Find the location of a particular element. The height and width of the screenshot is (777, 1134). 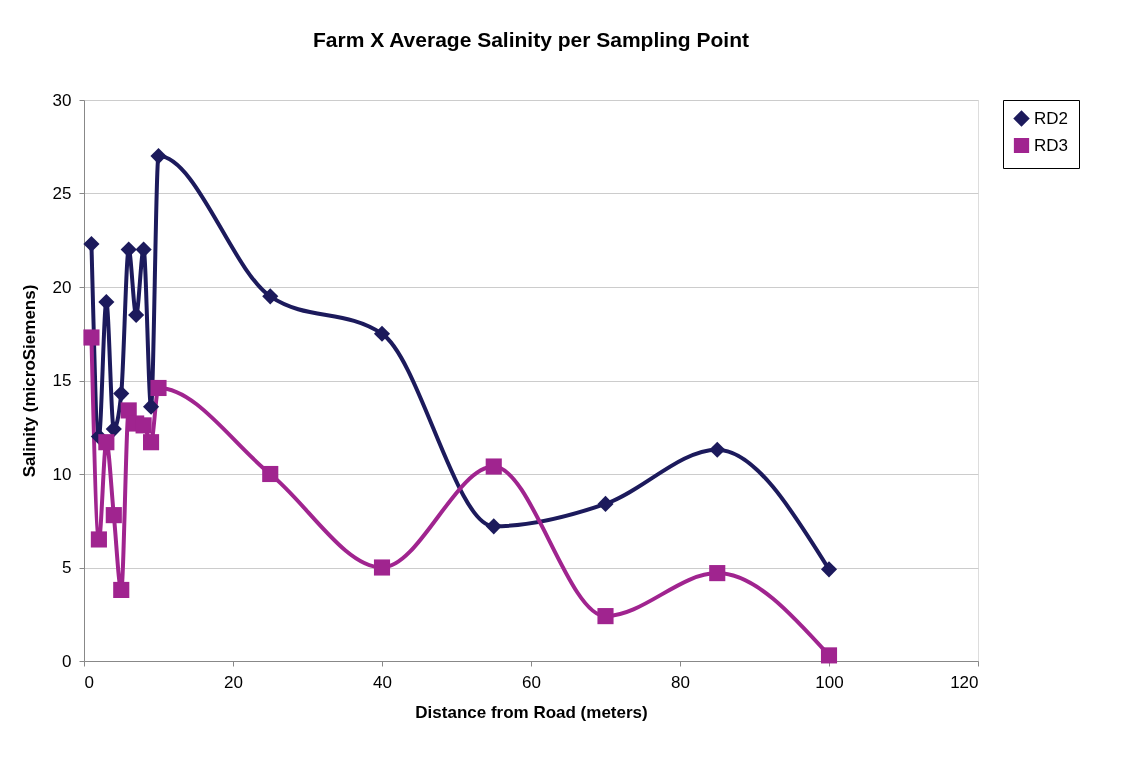

x-tick-label: 0 is located at coordinates (89, 682).